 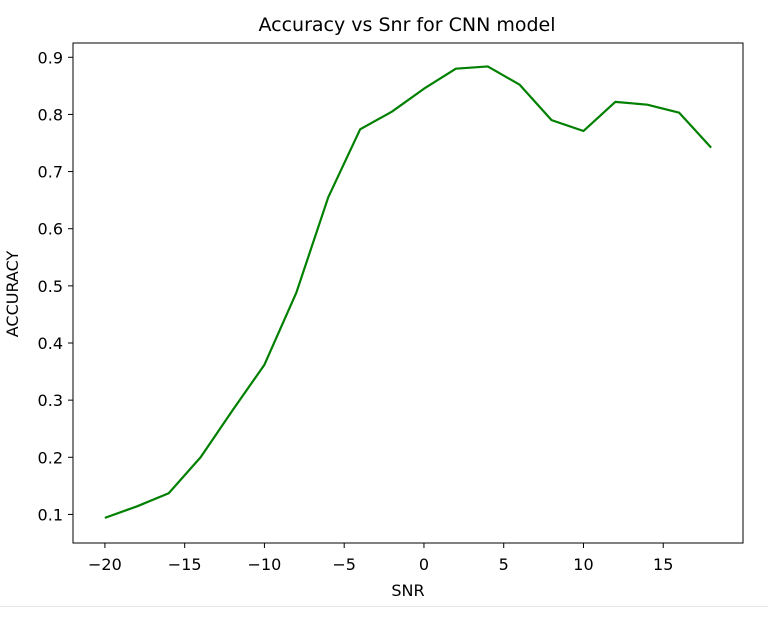 What do you see at coordinates (50, 343) in the screenshot?
I see `y-tick-label: 0.4` at bounding box center [50, 343].